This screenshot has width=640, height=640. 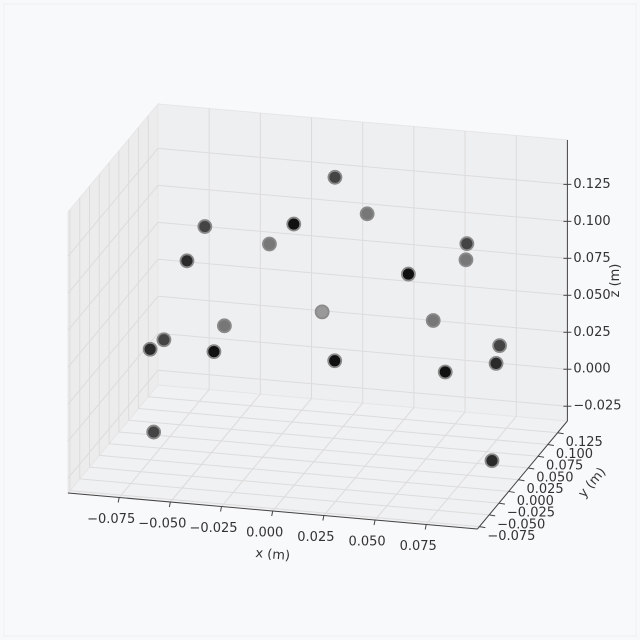 I want to click on x-tick-label: 0.000, so click(x=264, y=533).